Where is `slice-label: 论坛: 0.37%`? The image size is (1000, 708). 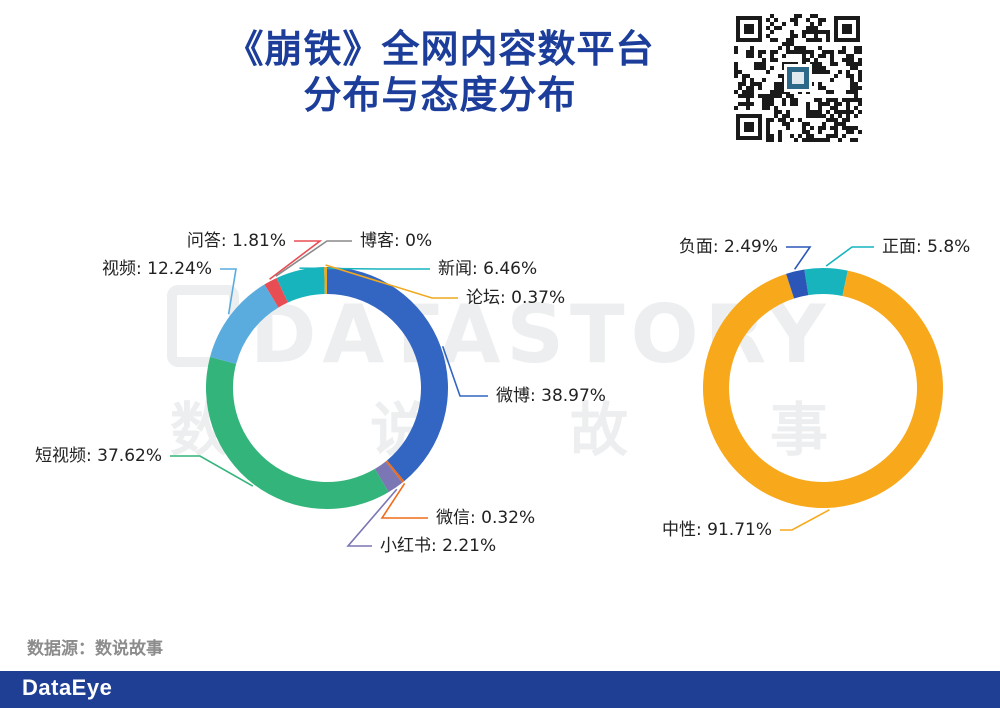 slice-label: 论坛: 0.37% is located at coordinates (515, 298).